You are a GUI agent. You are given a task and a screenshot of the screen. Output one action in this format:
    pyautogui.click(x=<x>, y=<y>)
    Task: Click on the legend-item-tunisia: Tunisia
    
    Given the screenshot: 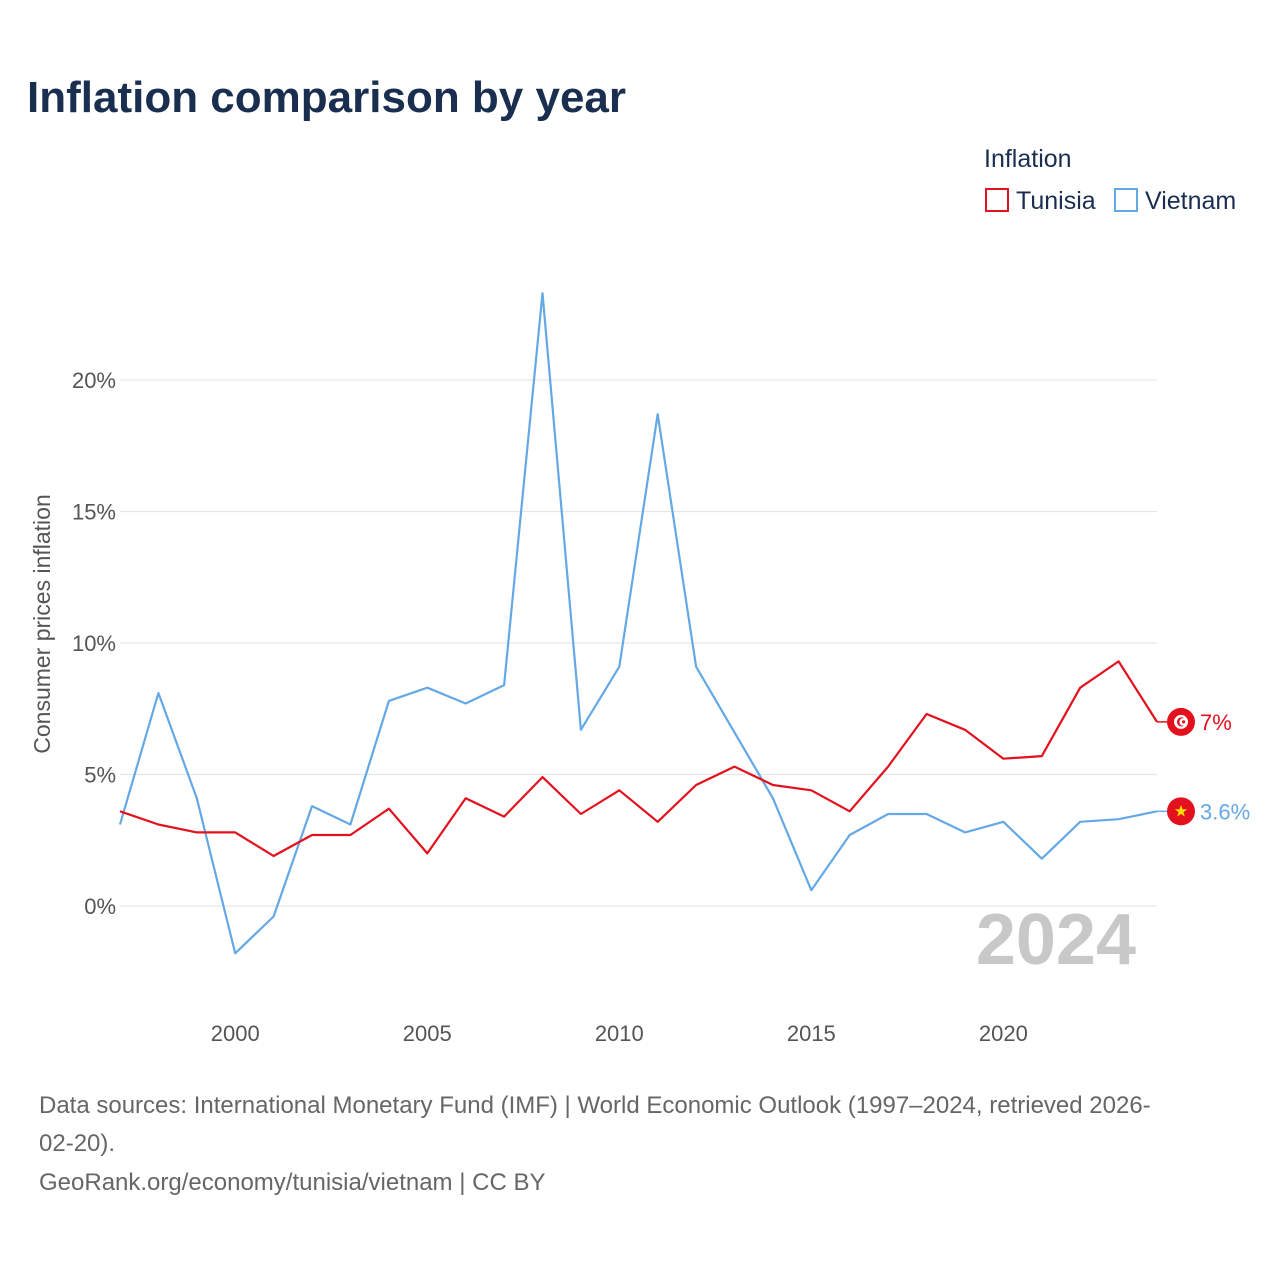 What is the action you would take?
    pyautogui.click(x=1040, y=201)
    